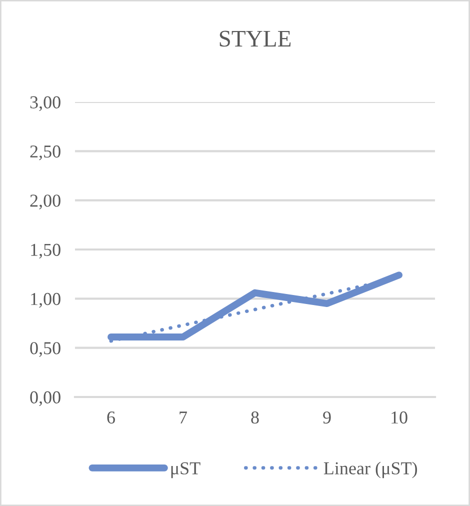  What do you see at coordinates (45, 202) in the screenshot?
I see `y-tick-label: 2,00` at bounding box center [45, 202].